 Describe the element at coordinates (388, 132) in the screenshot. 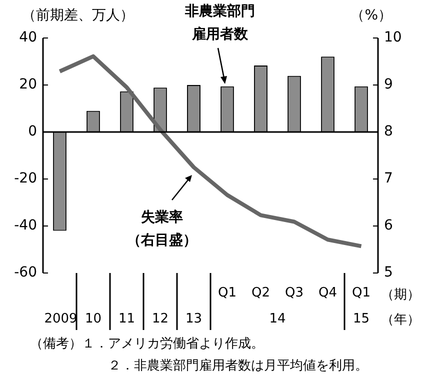

I see `y2-tick-label: 8` at that location.